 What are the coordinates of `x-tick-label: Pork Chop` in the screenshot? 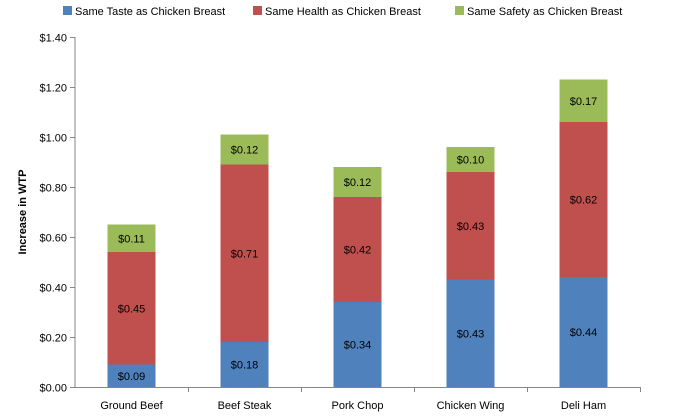 It's located at (358, 406).